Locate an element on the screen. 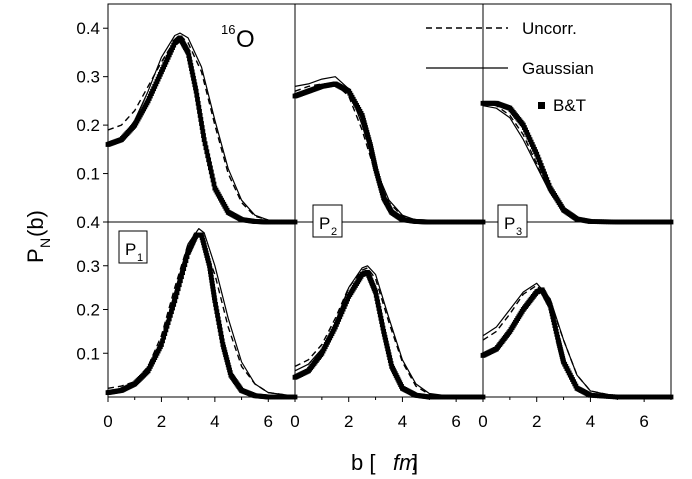 The height and width of the screenshot is (479, 692). panel-bottom-p3: 0 2 4 6 is located at coordinates (576, 326).